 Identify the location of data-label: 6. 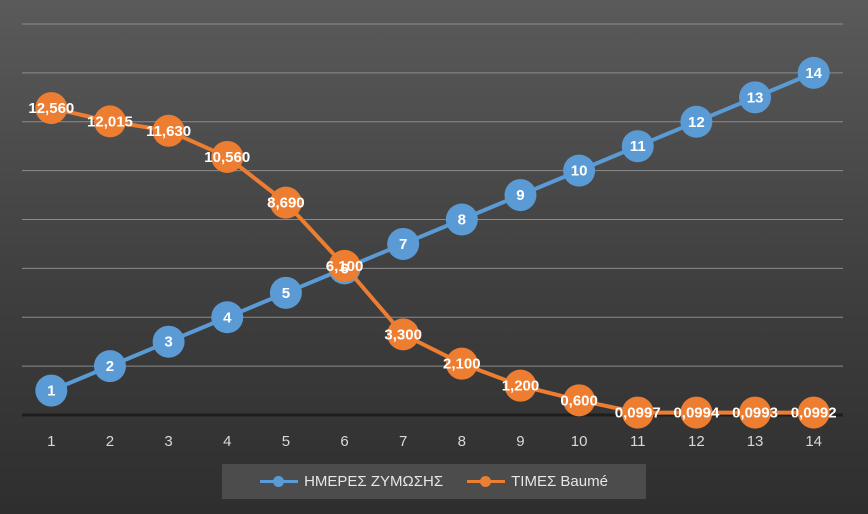
(344, 268).